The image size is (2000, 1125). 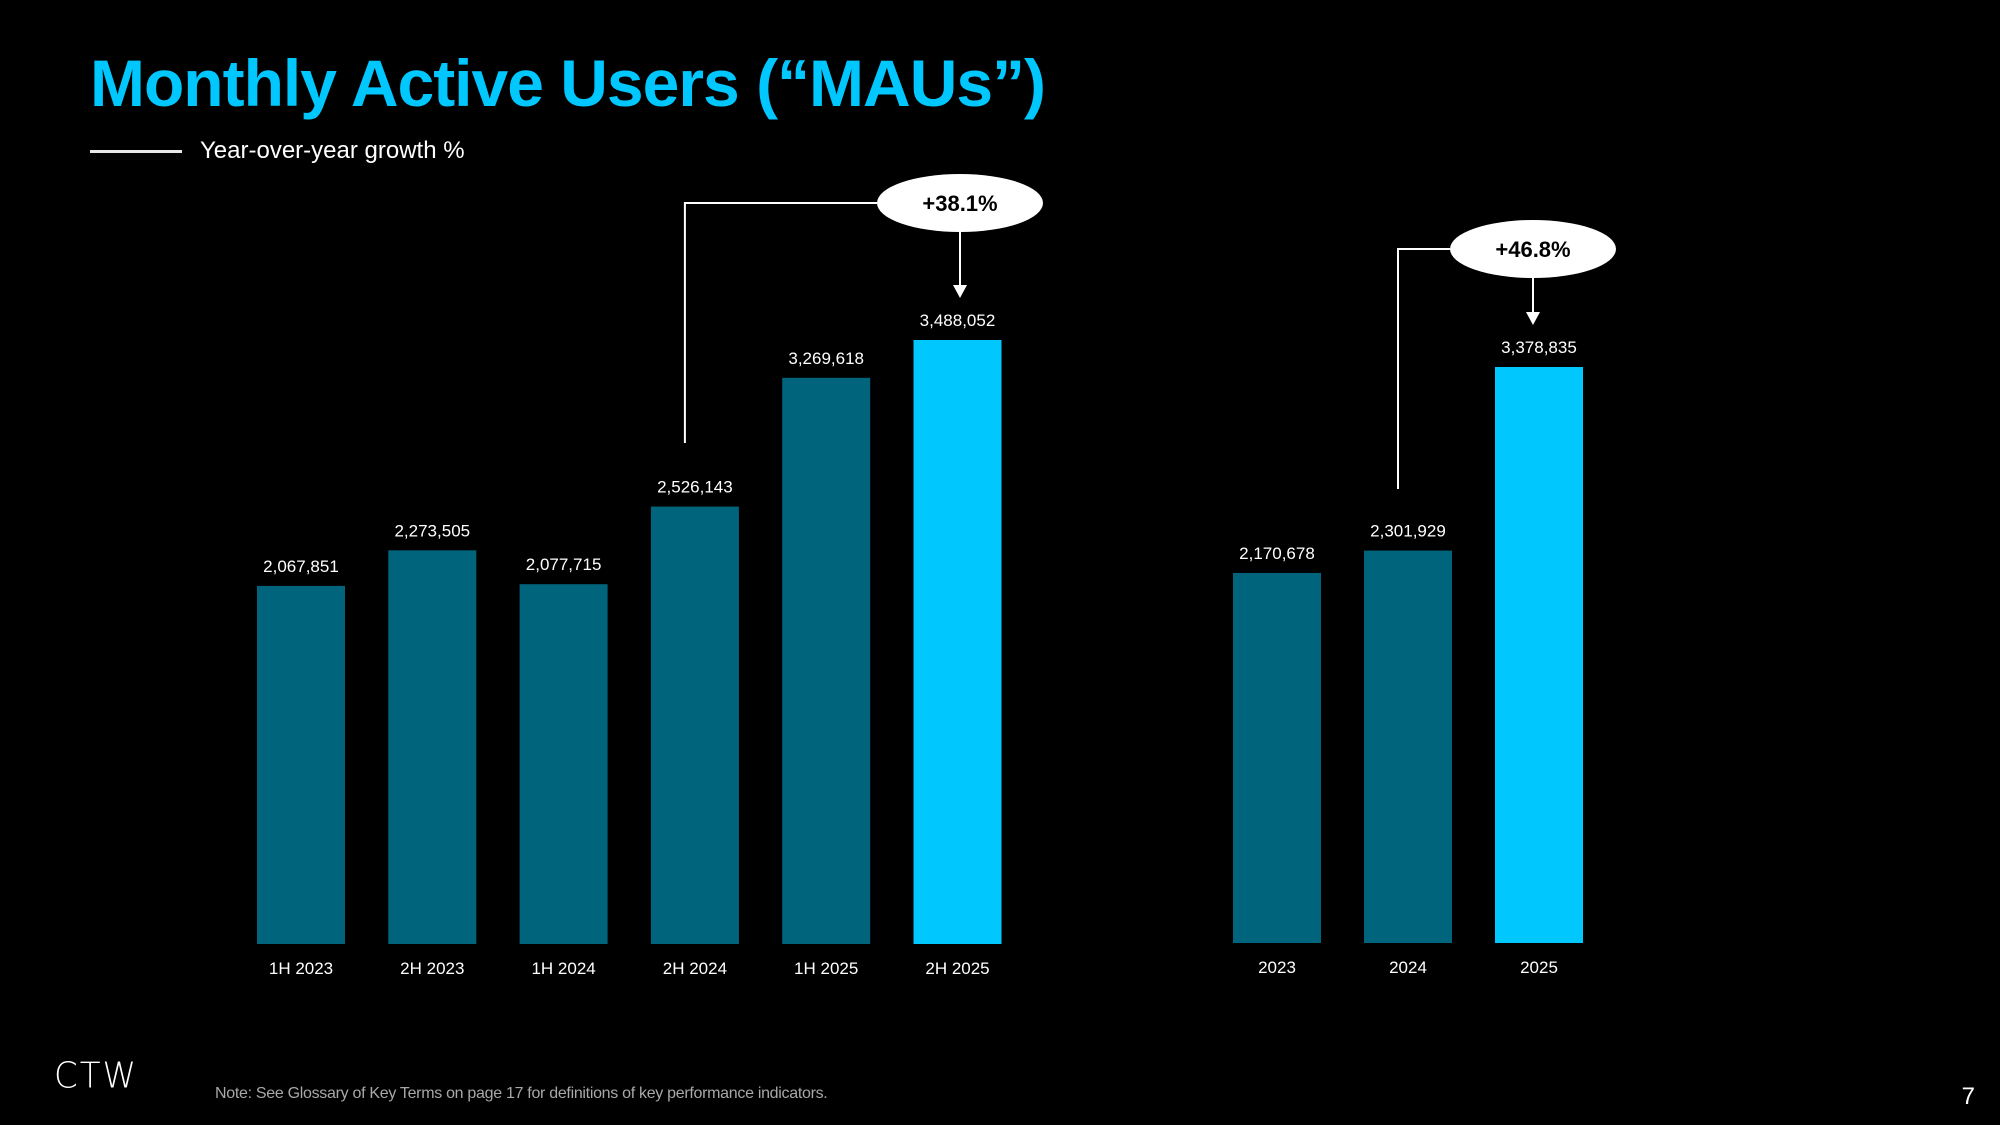 I want to click on bar-2024, so click(x=1408, y=746).